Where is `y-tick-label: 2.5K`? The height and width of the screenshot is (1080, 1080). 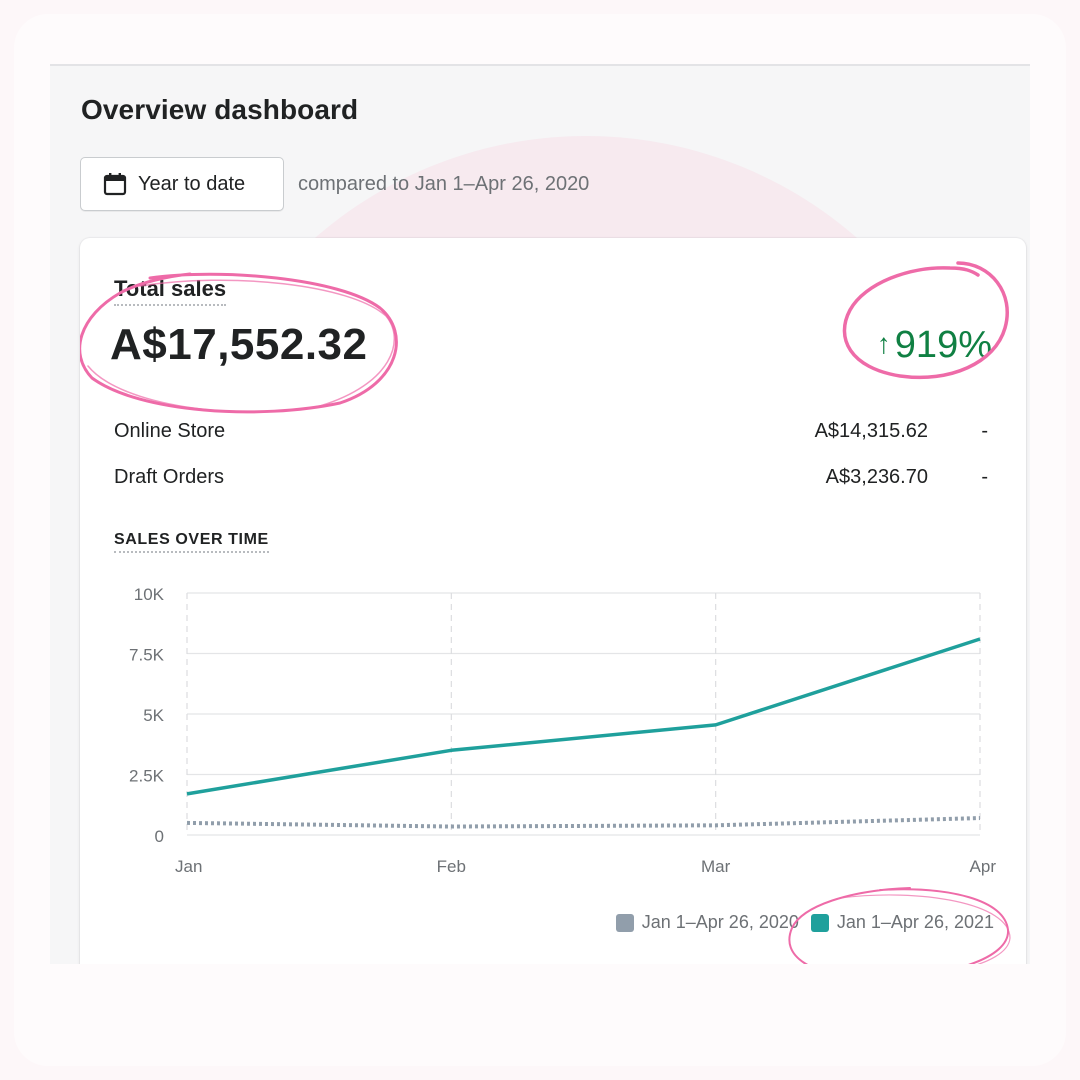
y-tick-label: 2.5K is located at coordinates (147, 776).